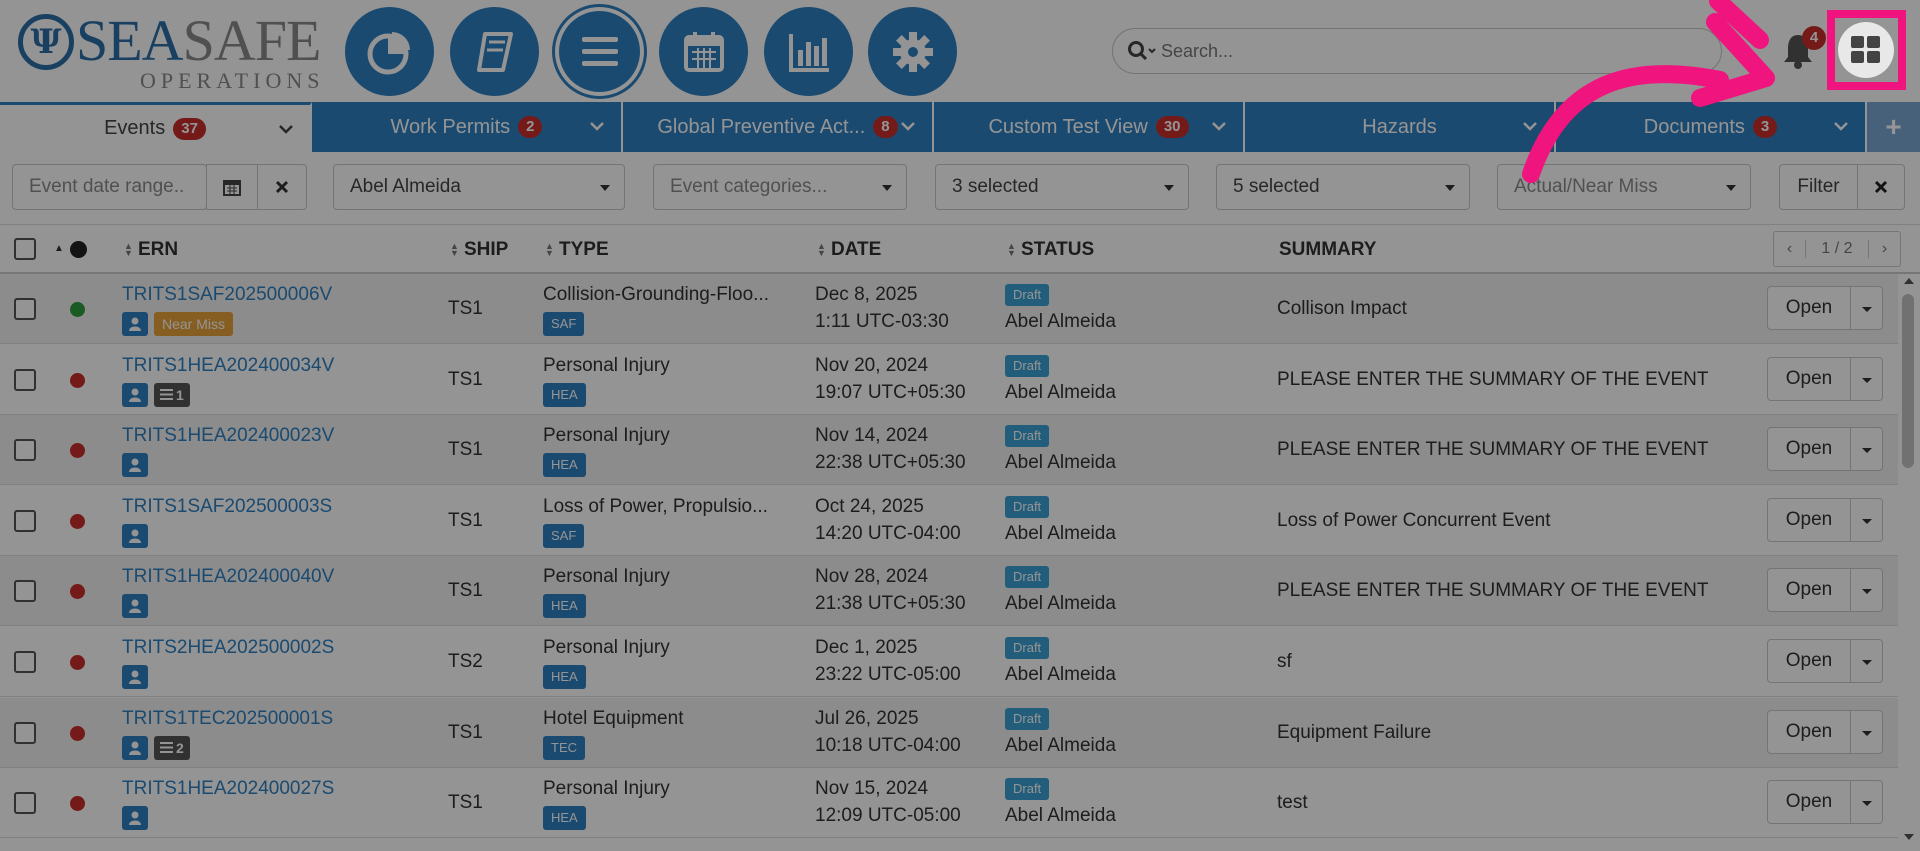 The width and height of the screenshot is (1920, 851). Describe the element at coordinates (1624, 187) in the screenshot. I see `actual-near-miss-select: Actual/Near Miss` at that location.